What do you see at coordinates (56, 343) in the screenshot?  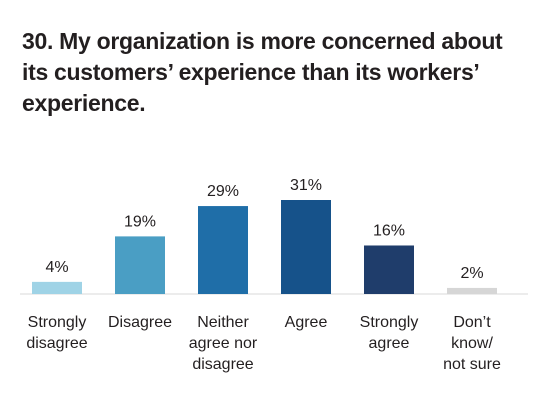 I see `category-label-0-line-1: disagree` at bounding box center [56, 343].